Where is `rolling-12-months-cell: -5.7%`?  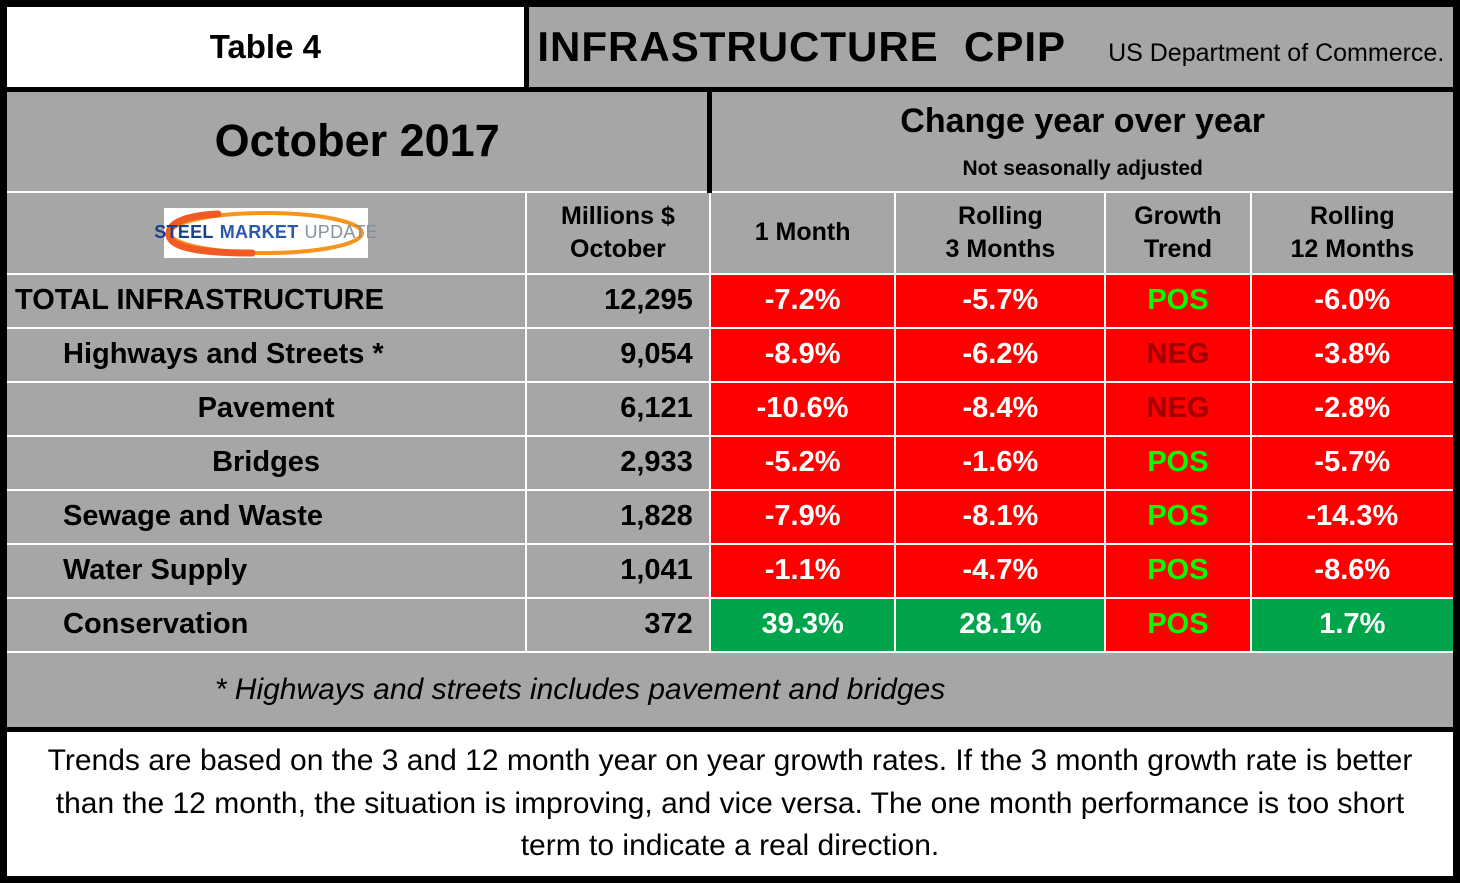
rolling-12-months-cell: -5.7% is located at coordinates (1353, 462).